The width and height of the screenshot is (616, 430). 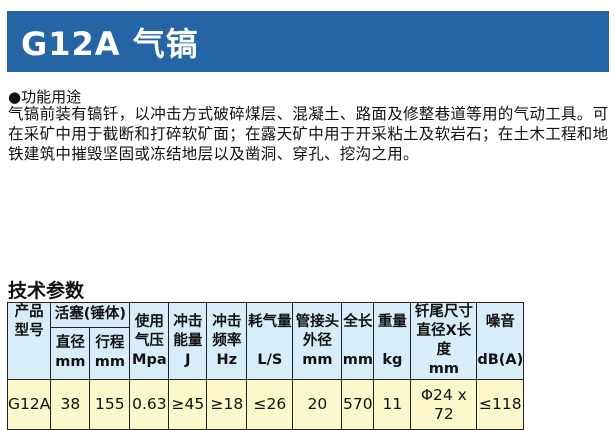 I want to click on header-weight: 重量 kg, so click(x=392, y=341).